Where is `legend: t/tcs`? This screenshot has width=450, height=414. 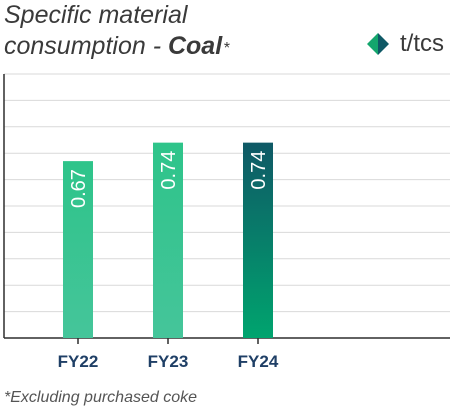 legend: t/tcs is located at coordinates (405, 44).